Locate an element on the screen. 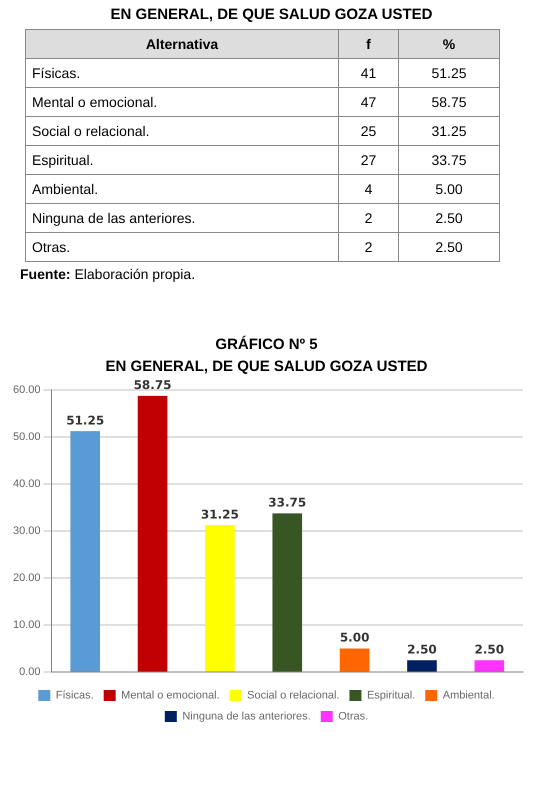 Image resolution: width=543 pixels, height=801 pixels. data-label: 5.00 is located at coordinates (355, 637).